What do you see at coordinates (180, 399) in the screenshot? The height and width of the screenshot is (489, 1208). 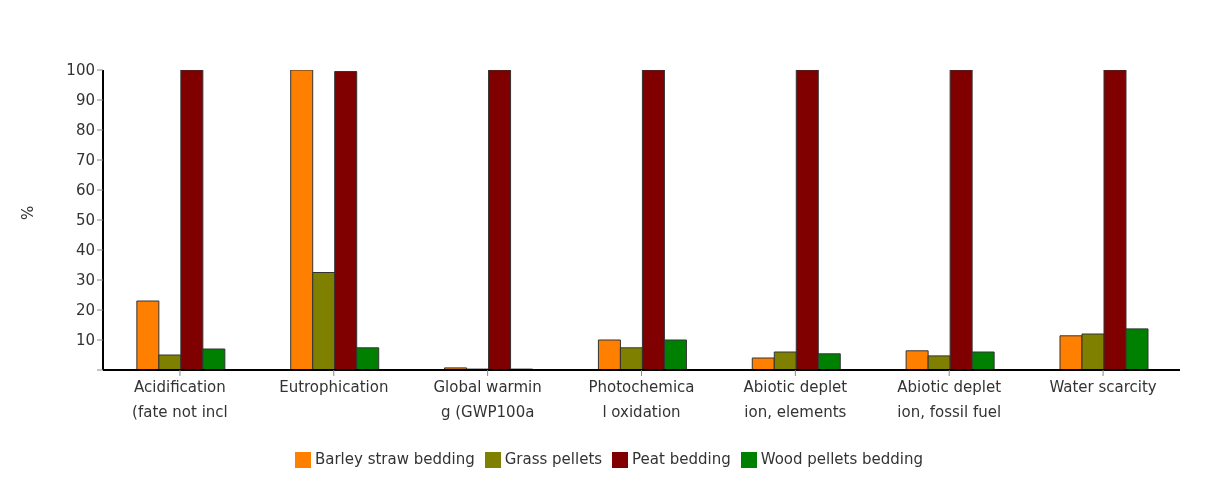 I see `x-tick-label: Acidification (fate not incl` at bounding box center [180, 399].